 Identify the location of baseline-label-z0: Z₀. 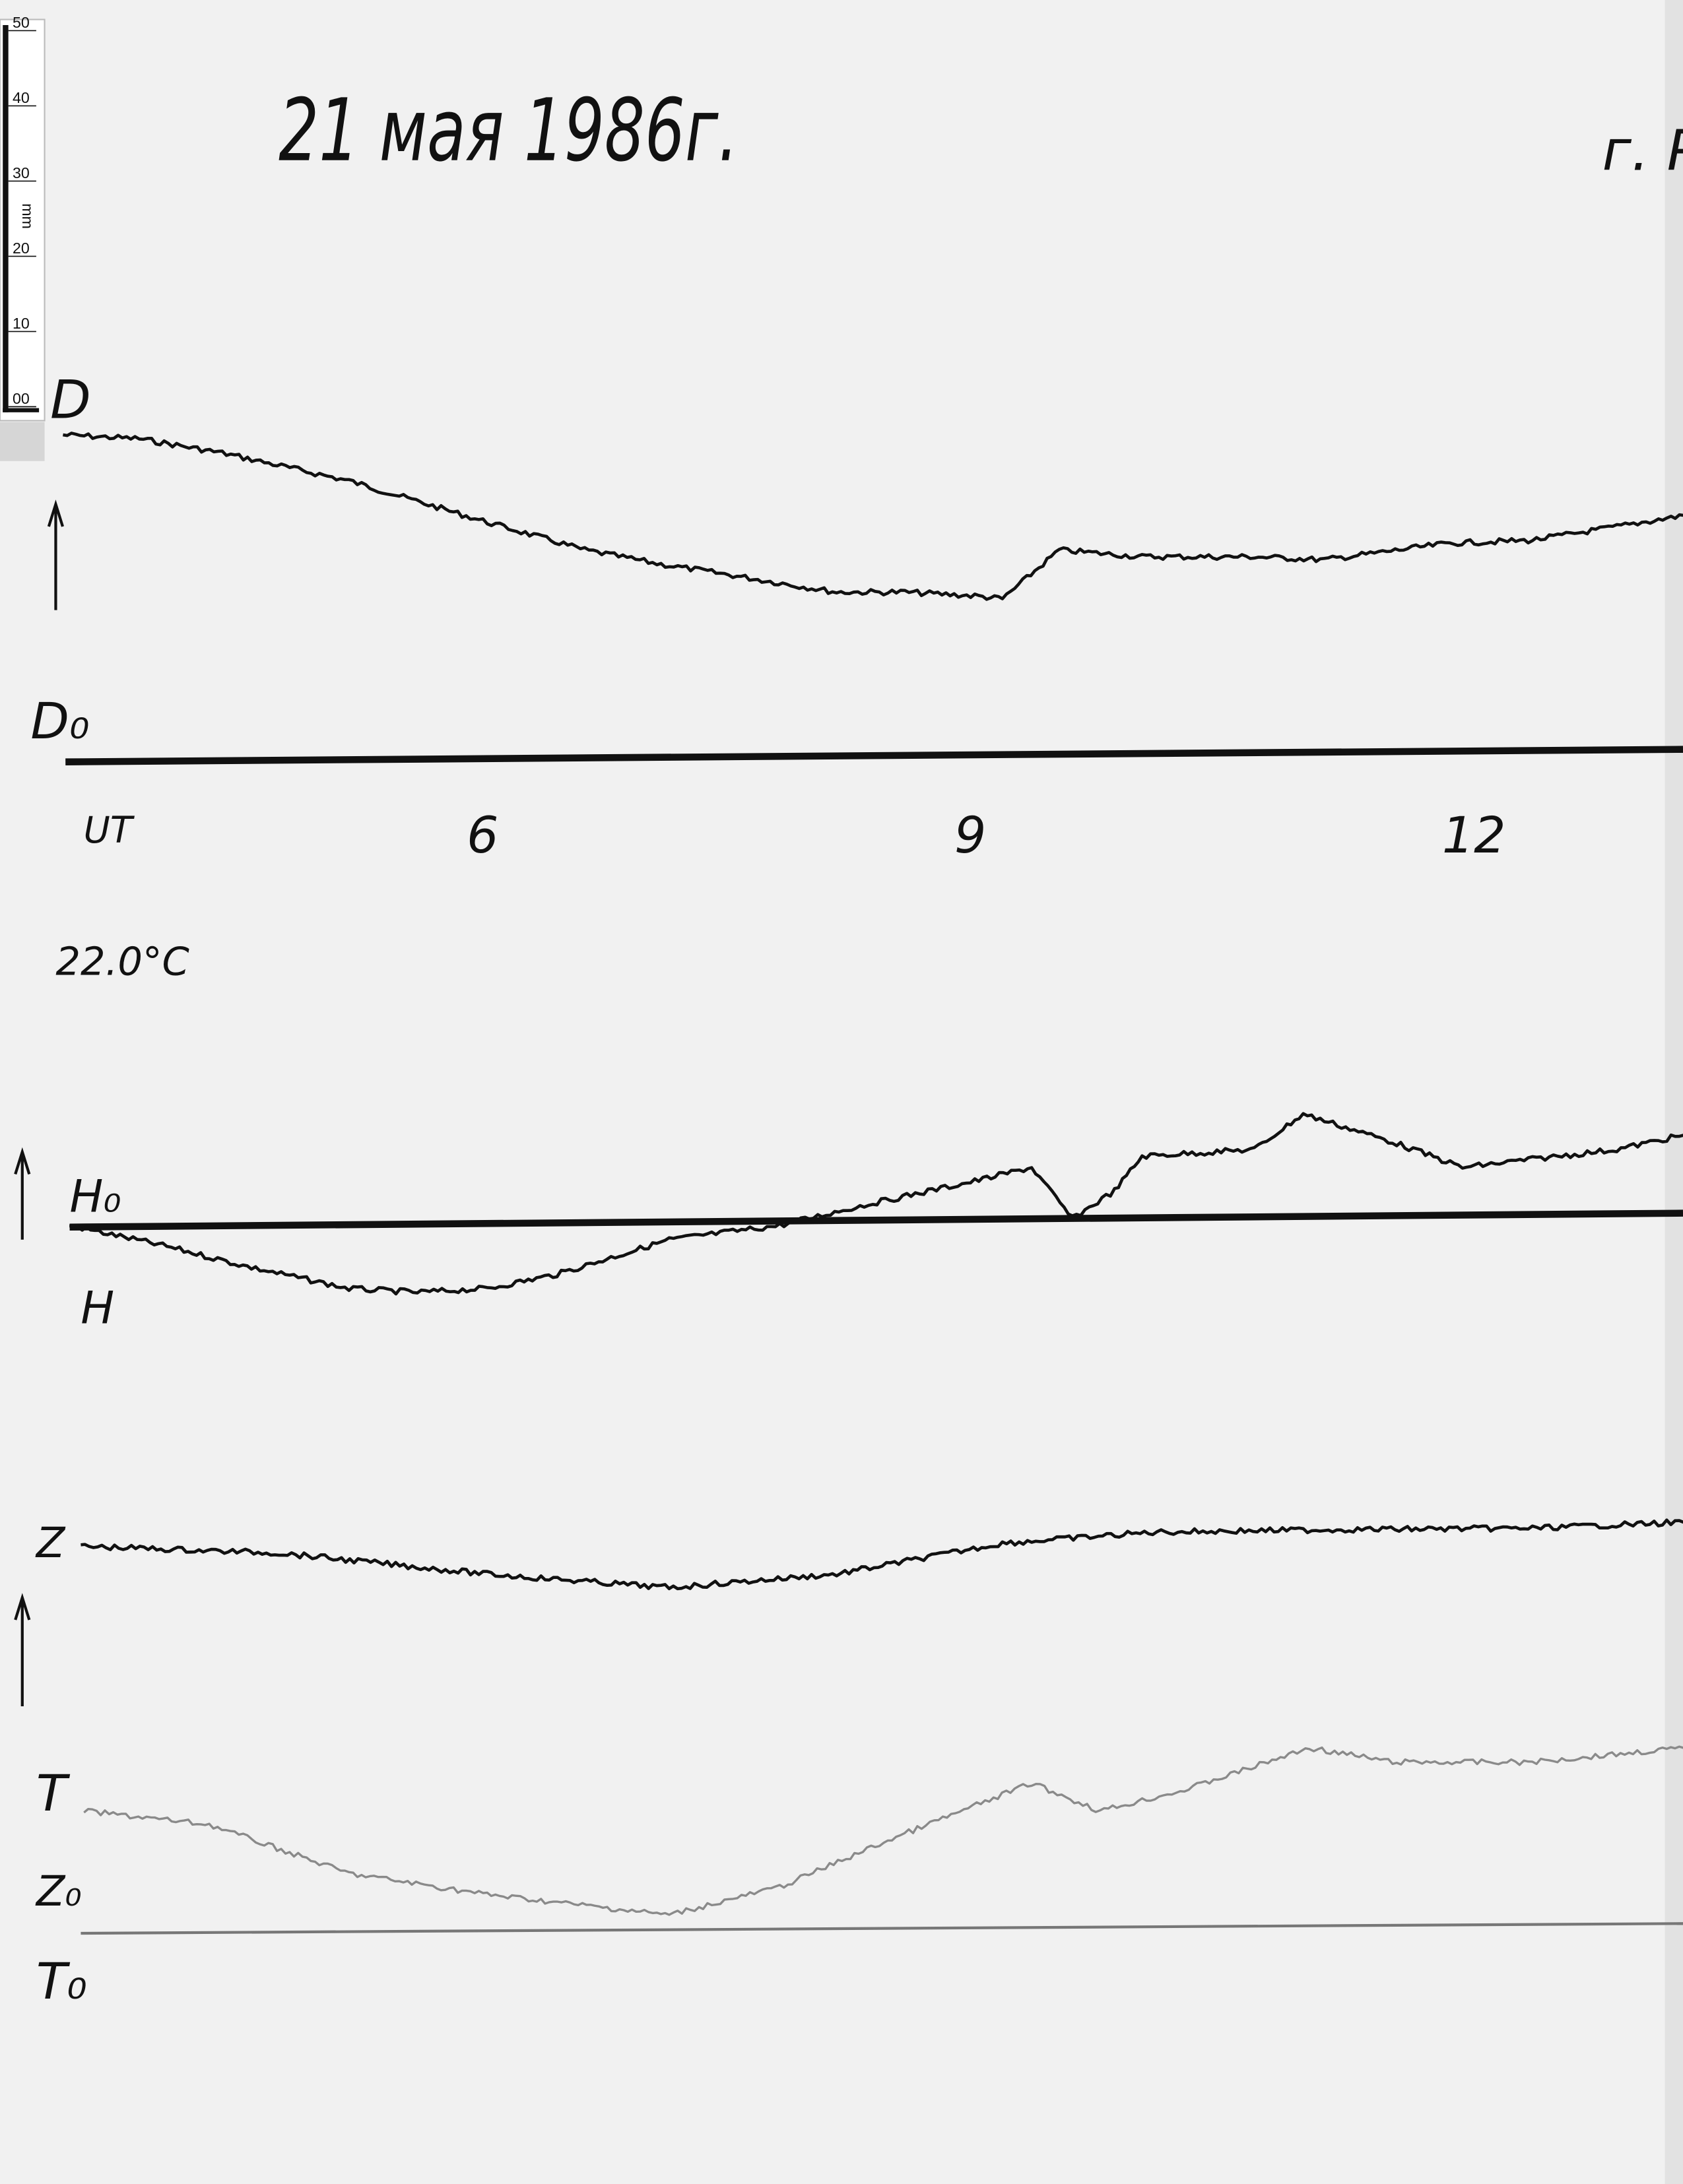
(59, 1891).